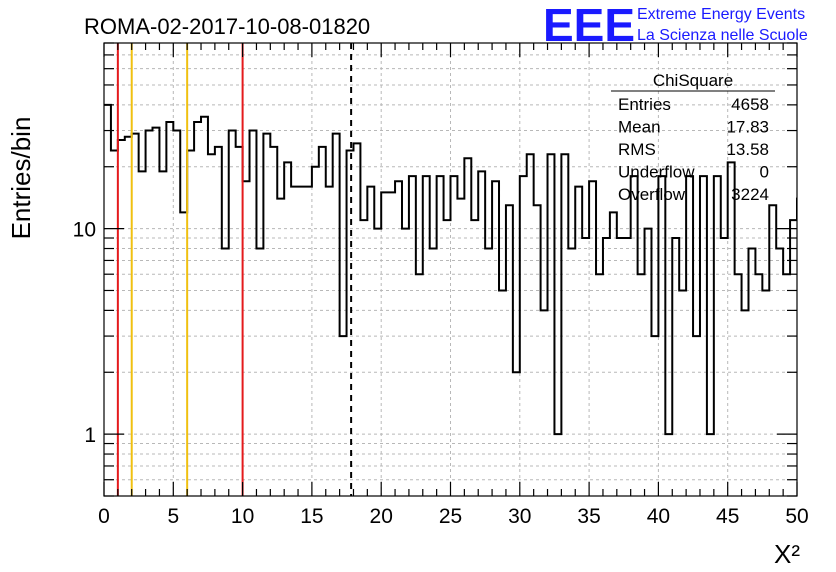  What do you see at coordinates (90, 435) in the screenshot?
I see `y-tick-label: 1` at bounding box center [90, 435].